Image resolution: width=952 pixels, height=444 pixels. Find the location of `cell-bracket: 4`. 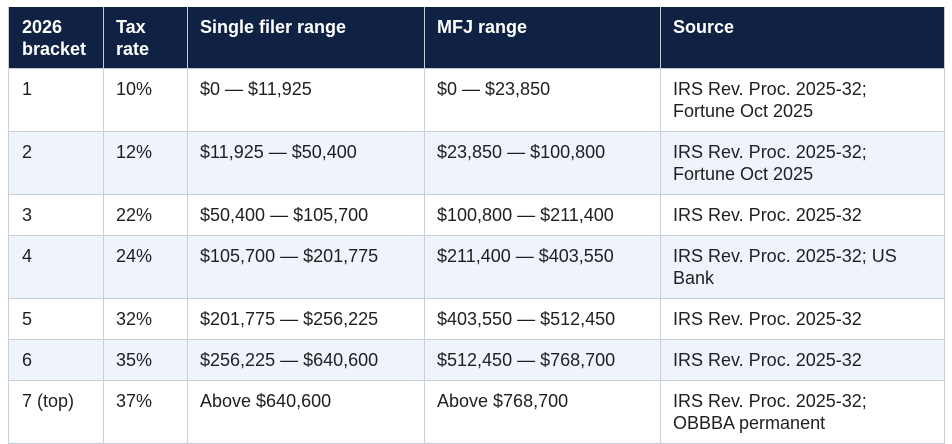

cell-bracket: 4 is located at coordinates (56, 267).